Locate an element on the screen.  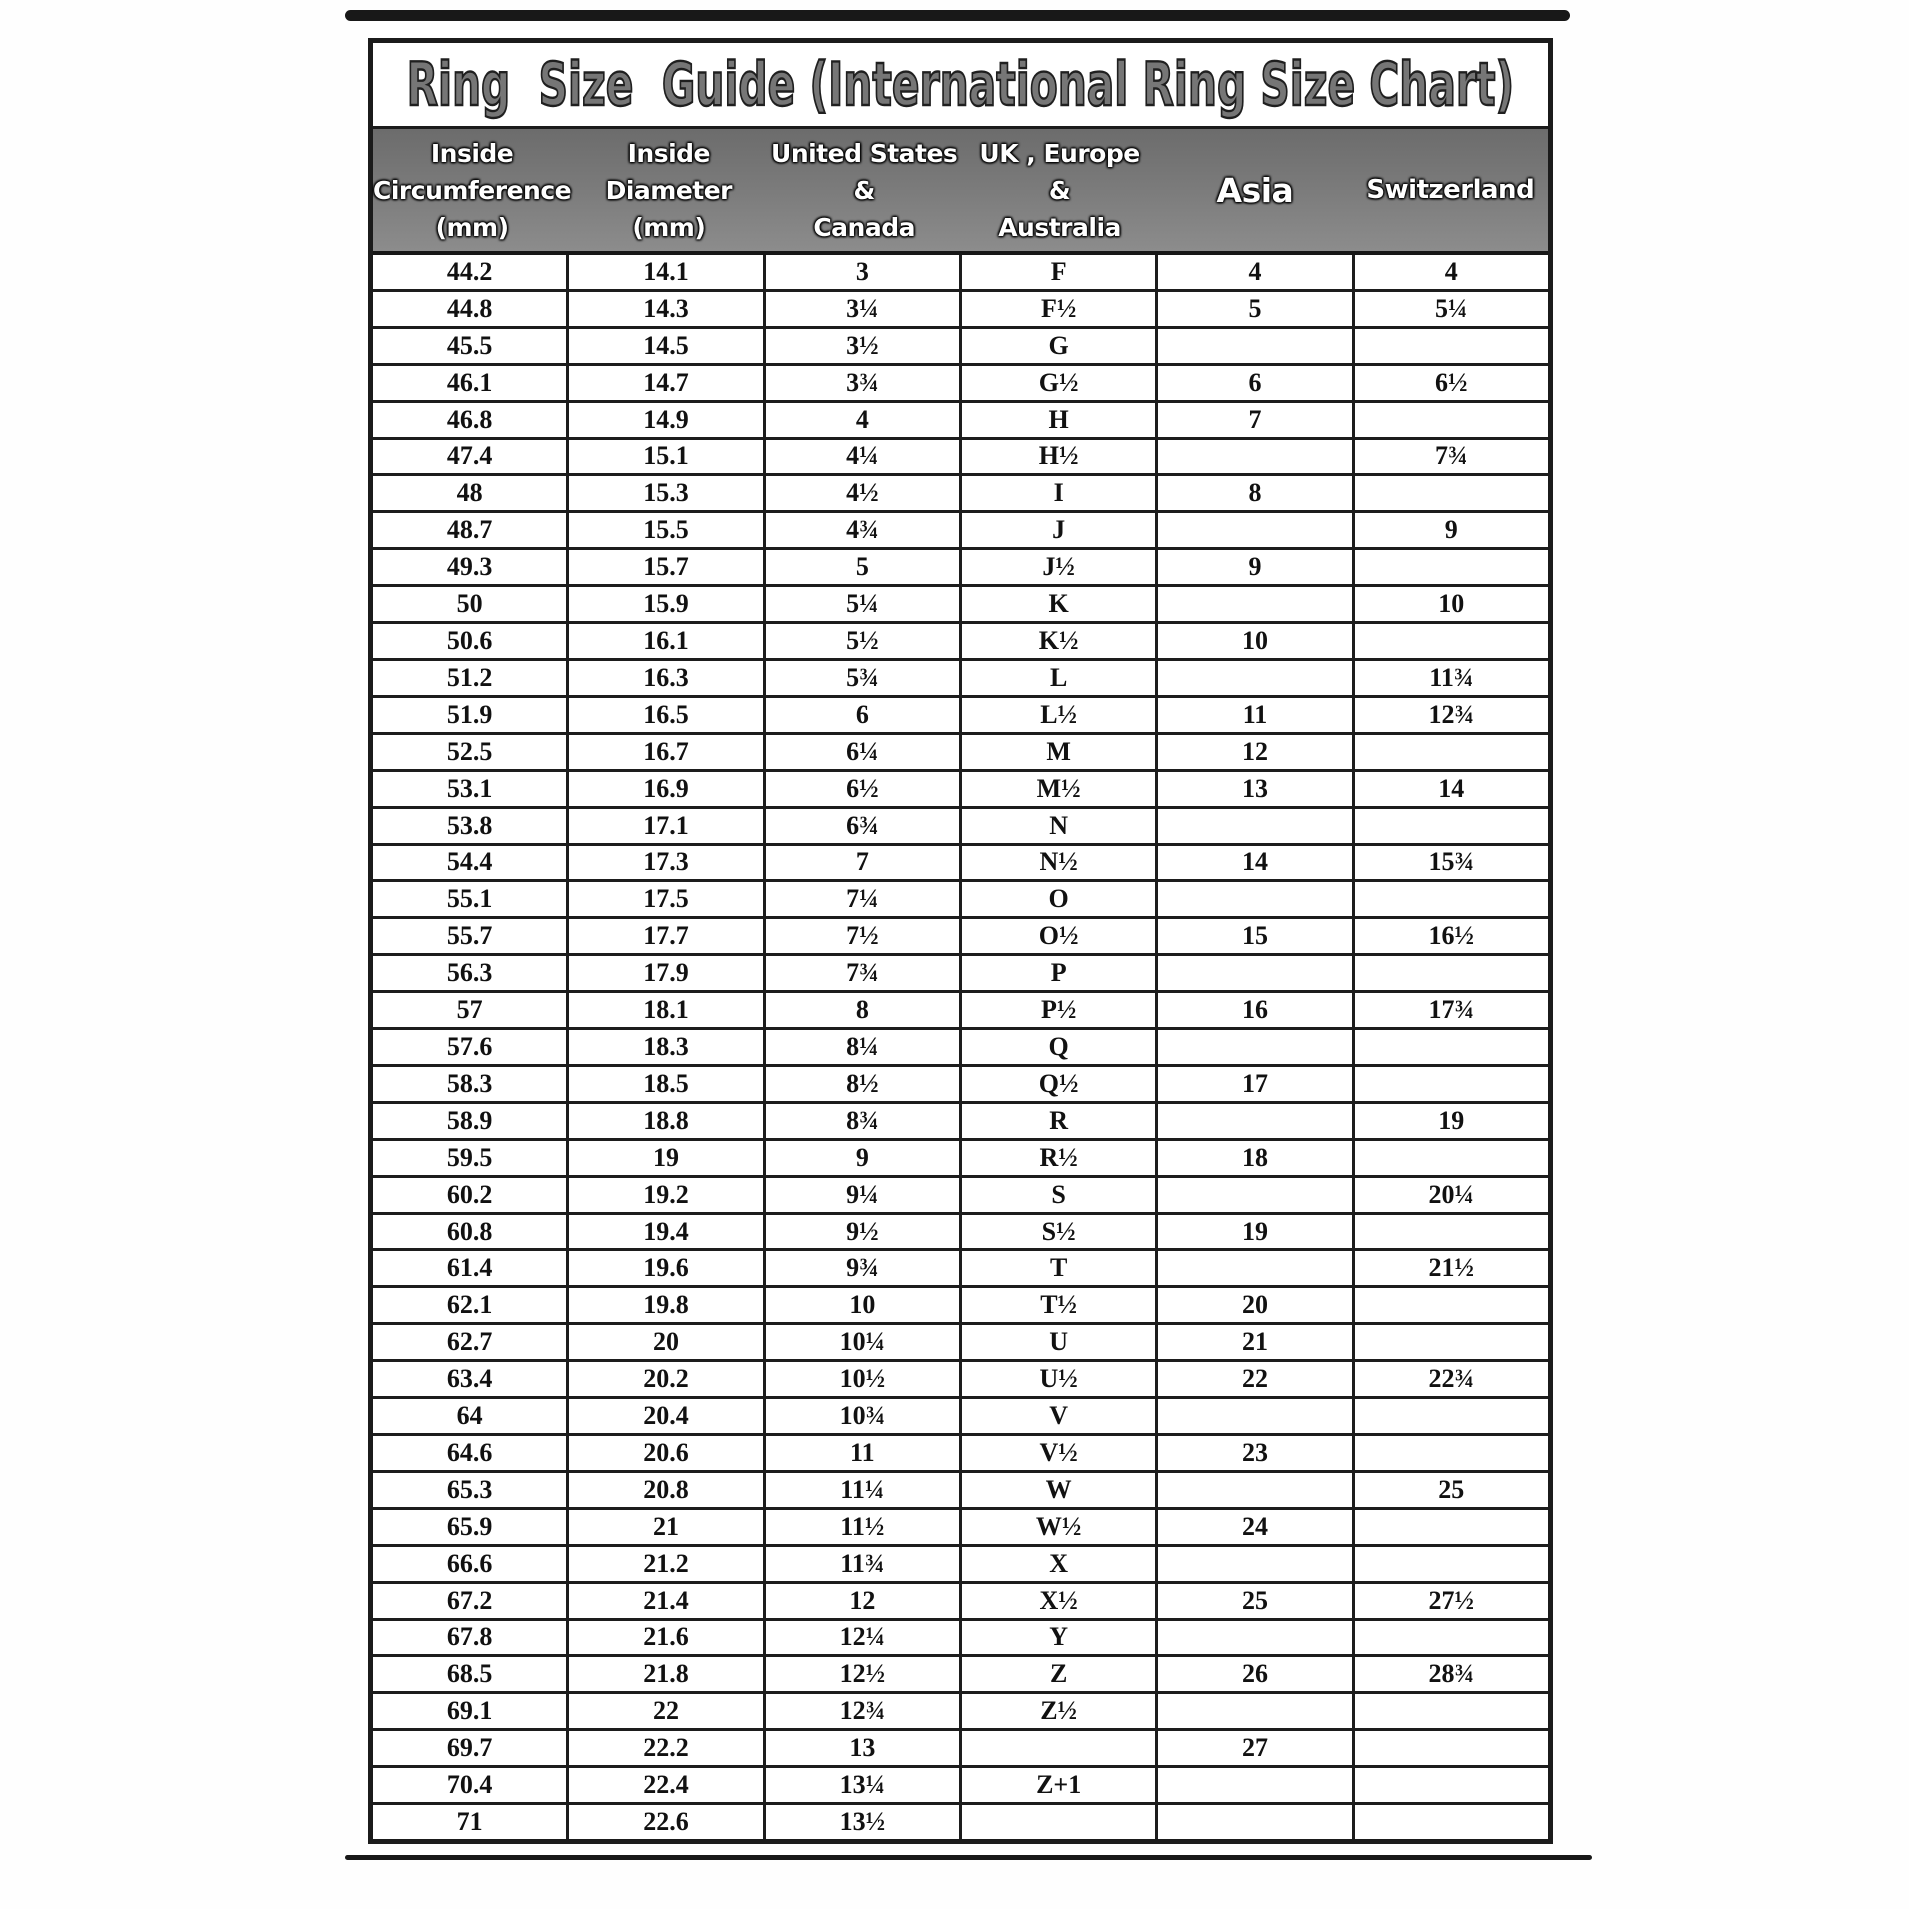
table-cell: 21½ is located at coordinates (1451, 1268).